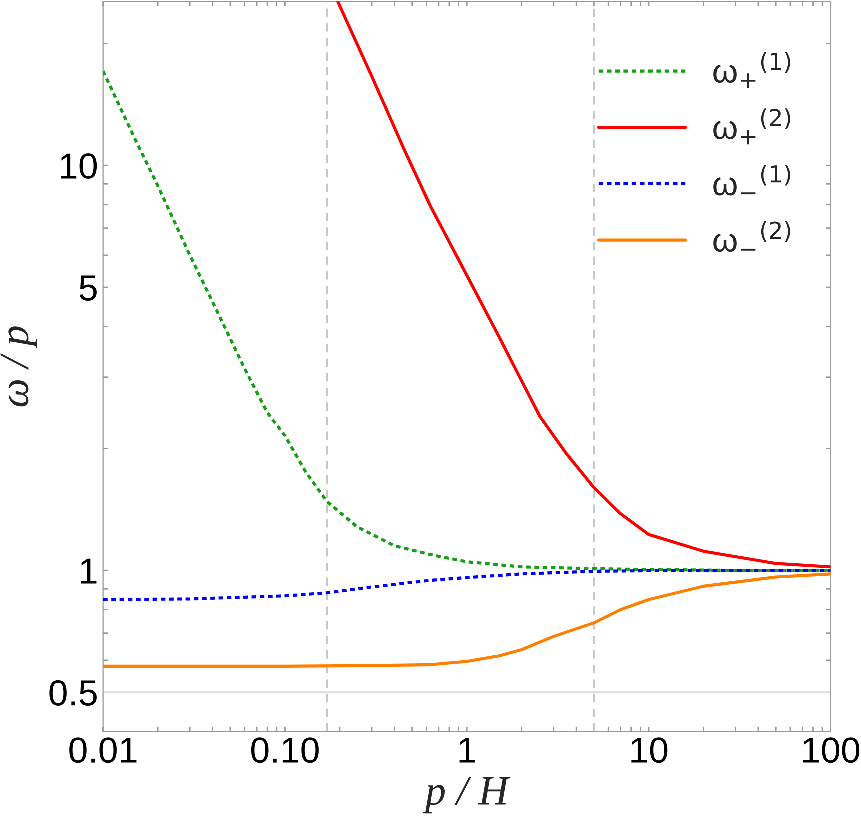  I want to click on legend-label: ω$_{+}$$^{(2)}$, so click(752, 126).